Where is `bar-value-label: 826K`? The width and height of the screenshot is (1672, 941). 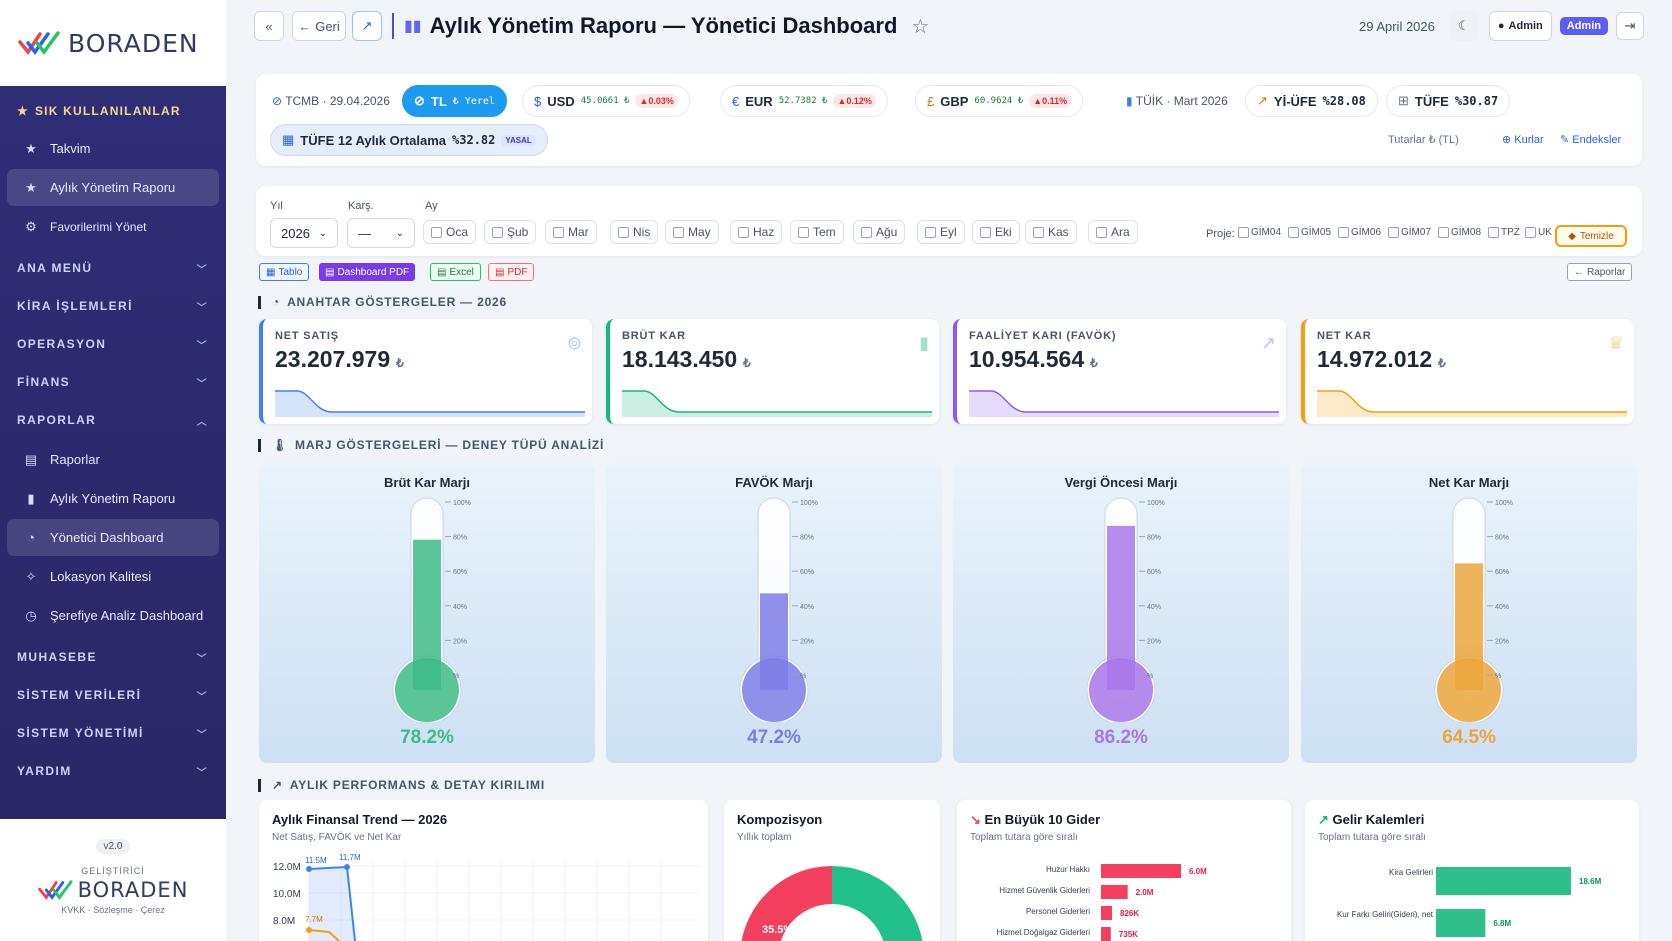
bar-value-label: 826K is located at coordinates (1129, 913).